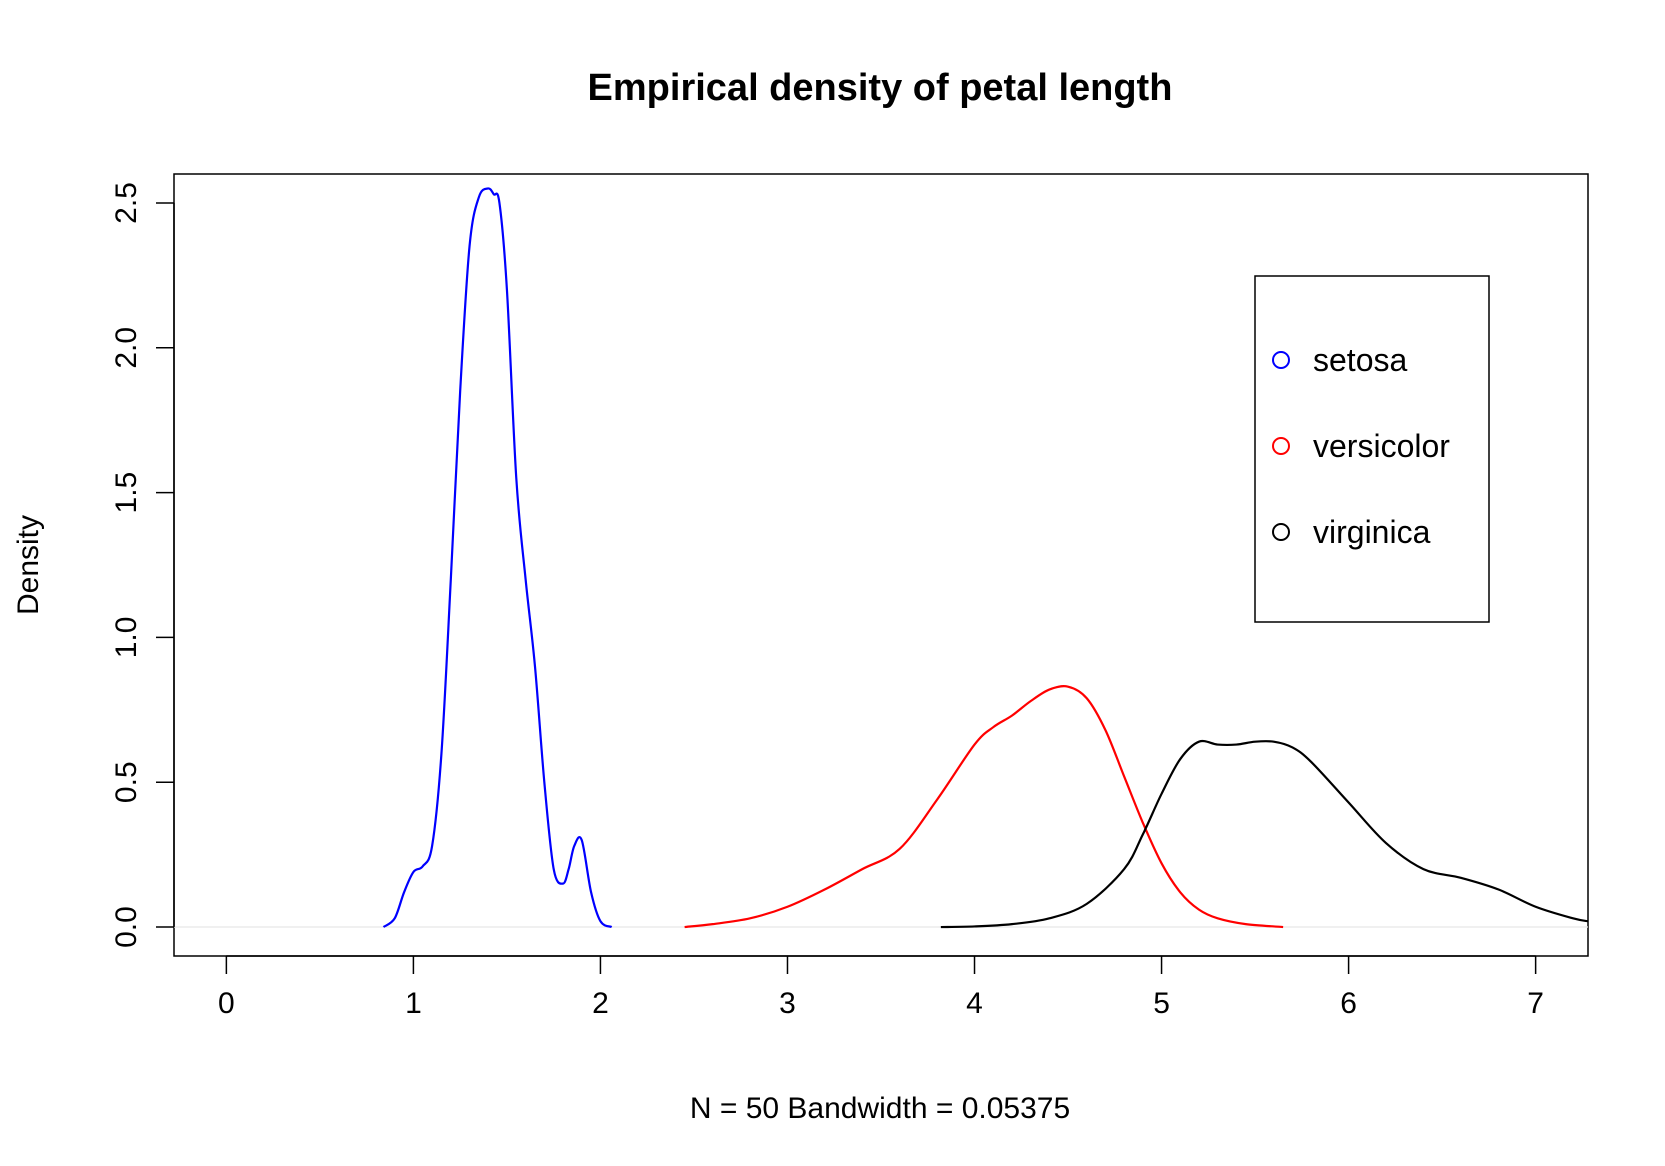  Describe the element at coordinates (1281, 532) in the screenshot. I see `legend-marker-virginica` at that location.